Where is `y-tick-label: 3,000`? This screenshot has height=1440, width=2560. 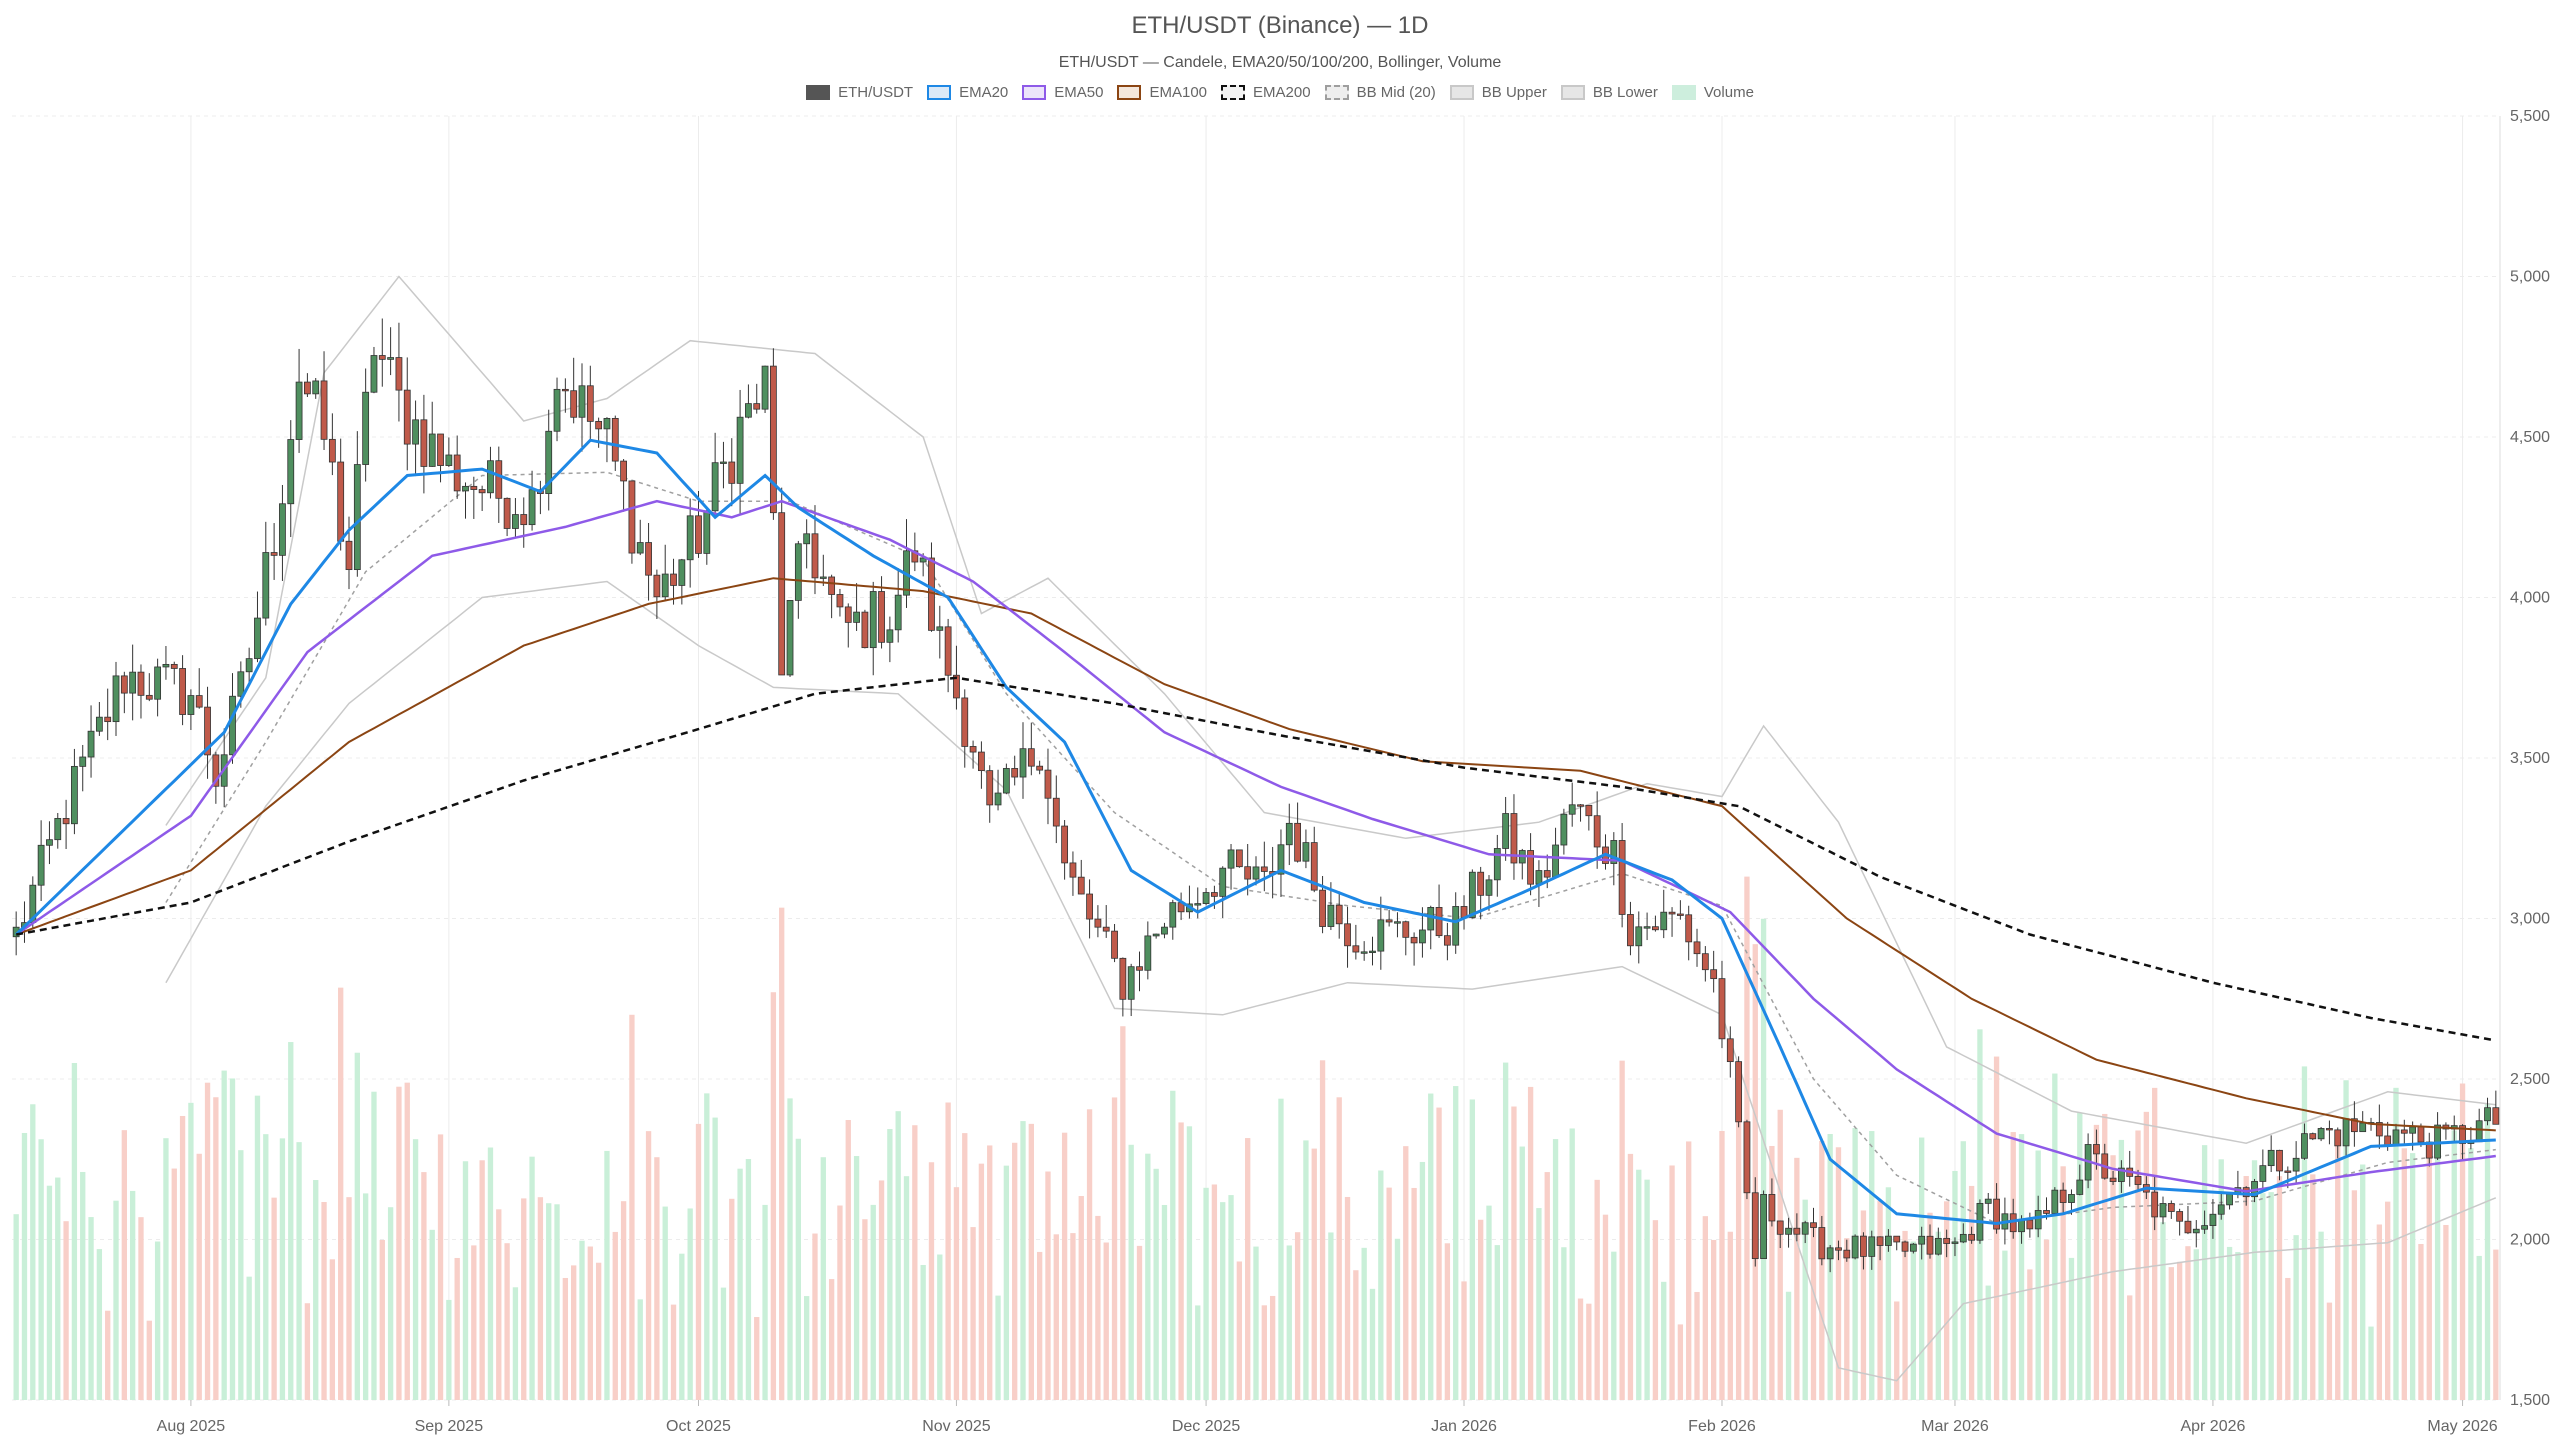
y-tick-label: 3,000 is located at coordinates (2530, 919).